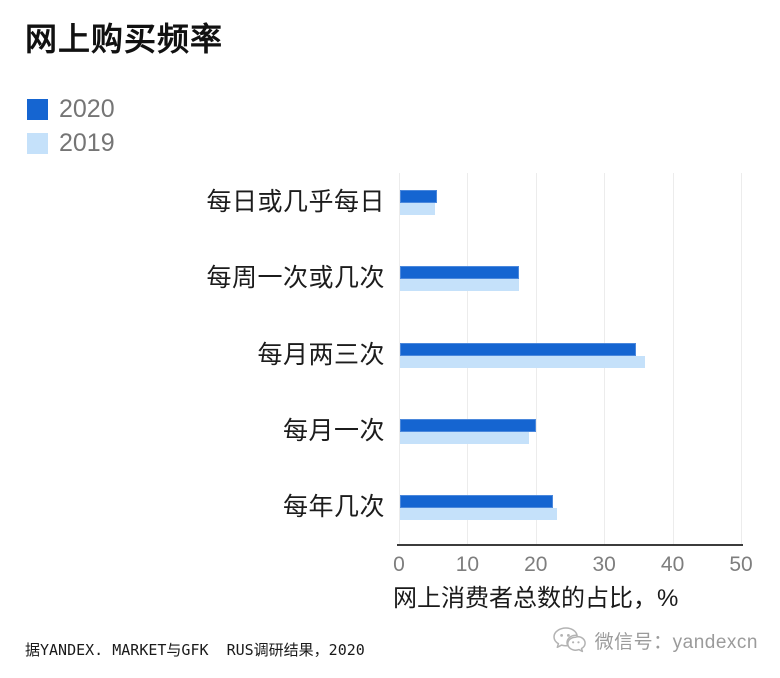 Image resolution: width=780 pixels, height=678 pixels. I want to click on legend: 2020 2019, so click(71, 131).